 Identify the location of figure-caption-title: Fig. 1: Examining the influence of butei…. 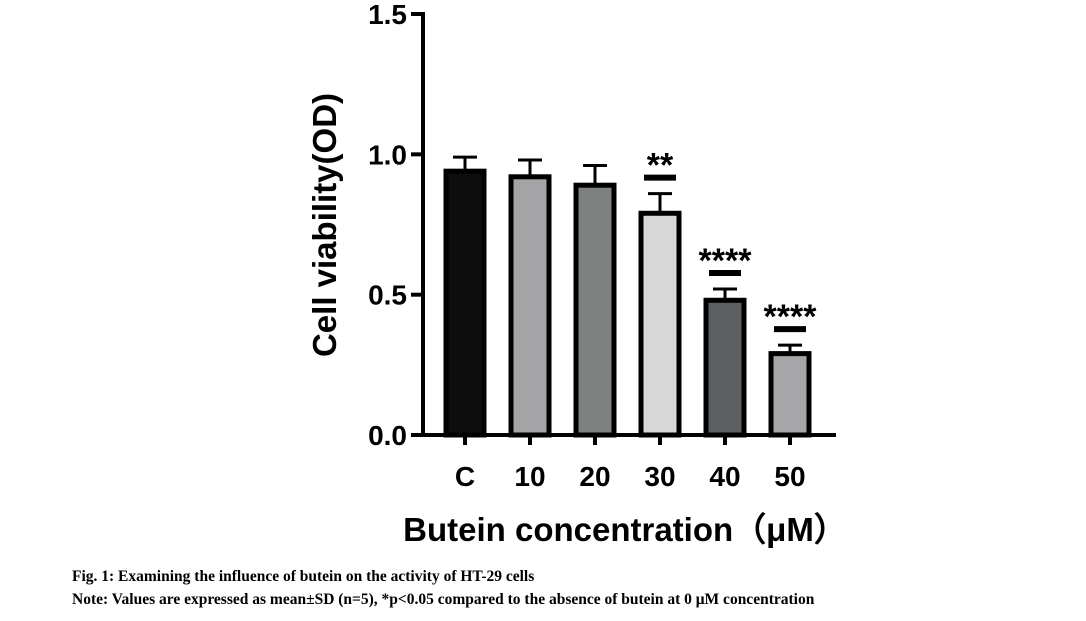
(303, 576).